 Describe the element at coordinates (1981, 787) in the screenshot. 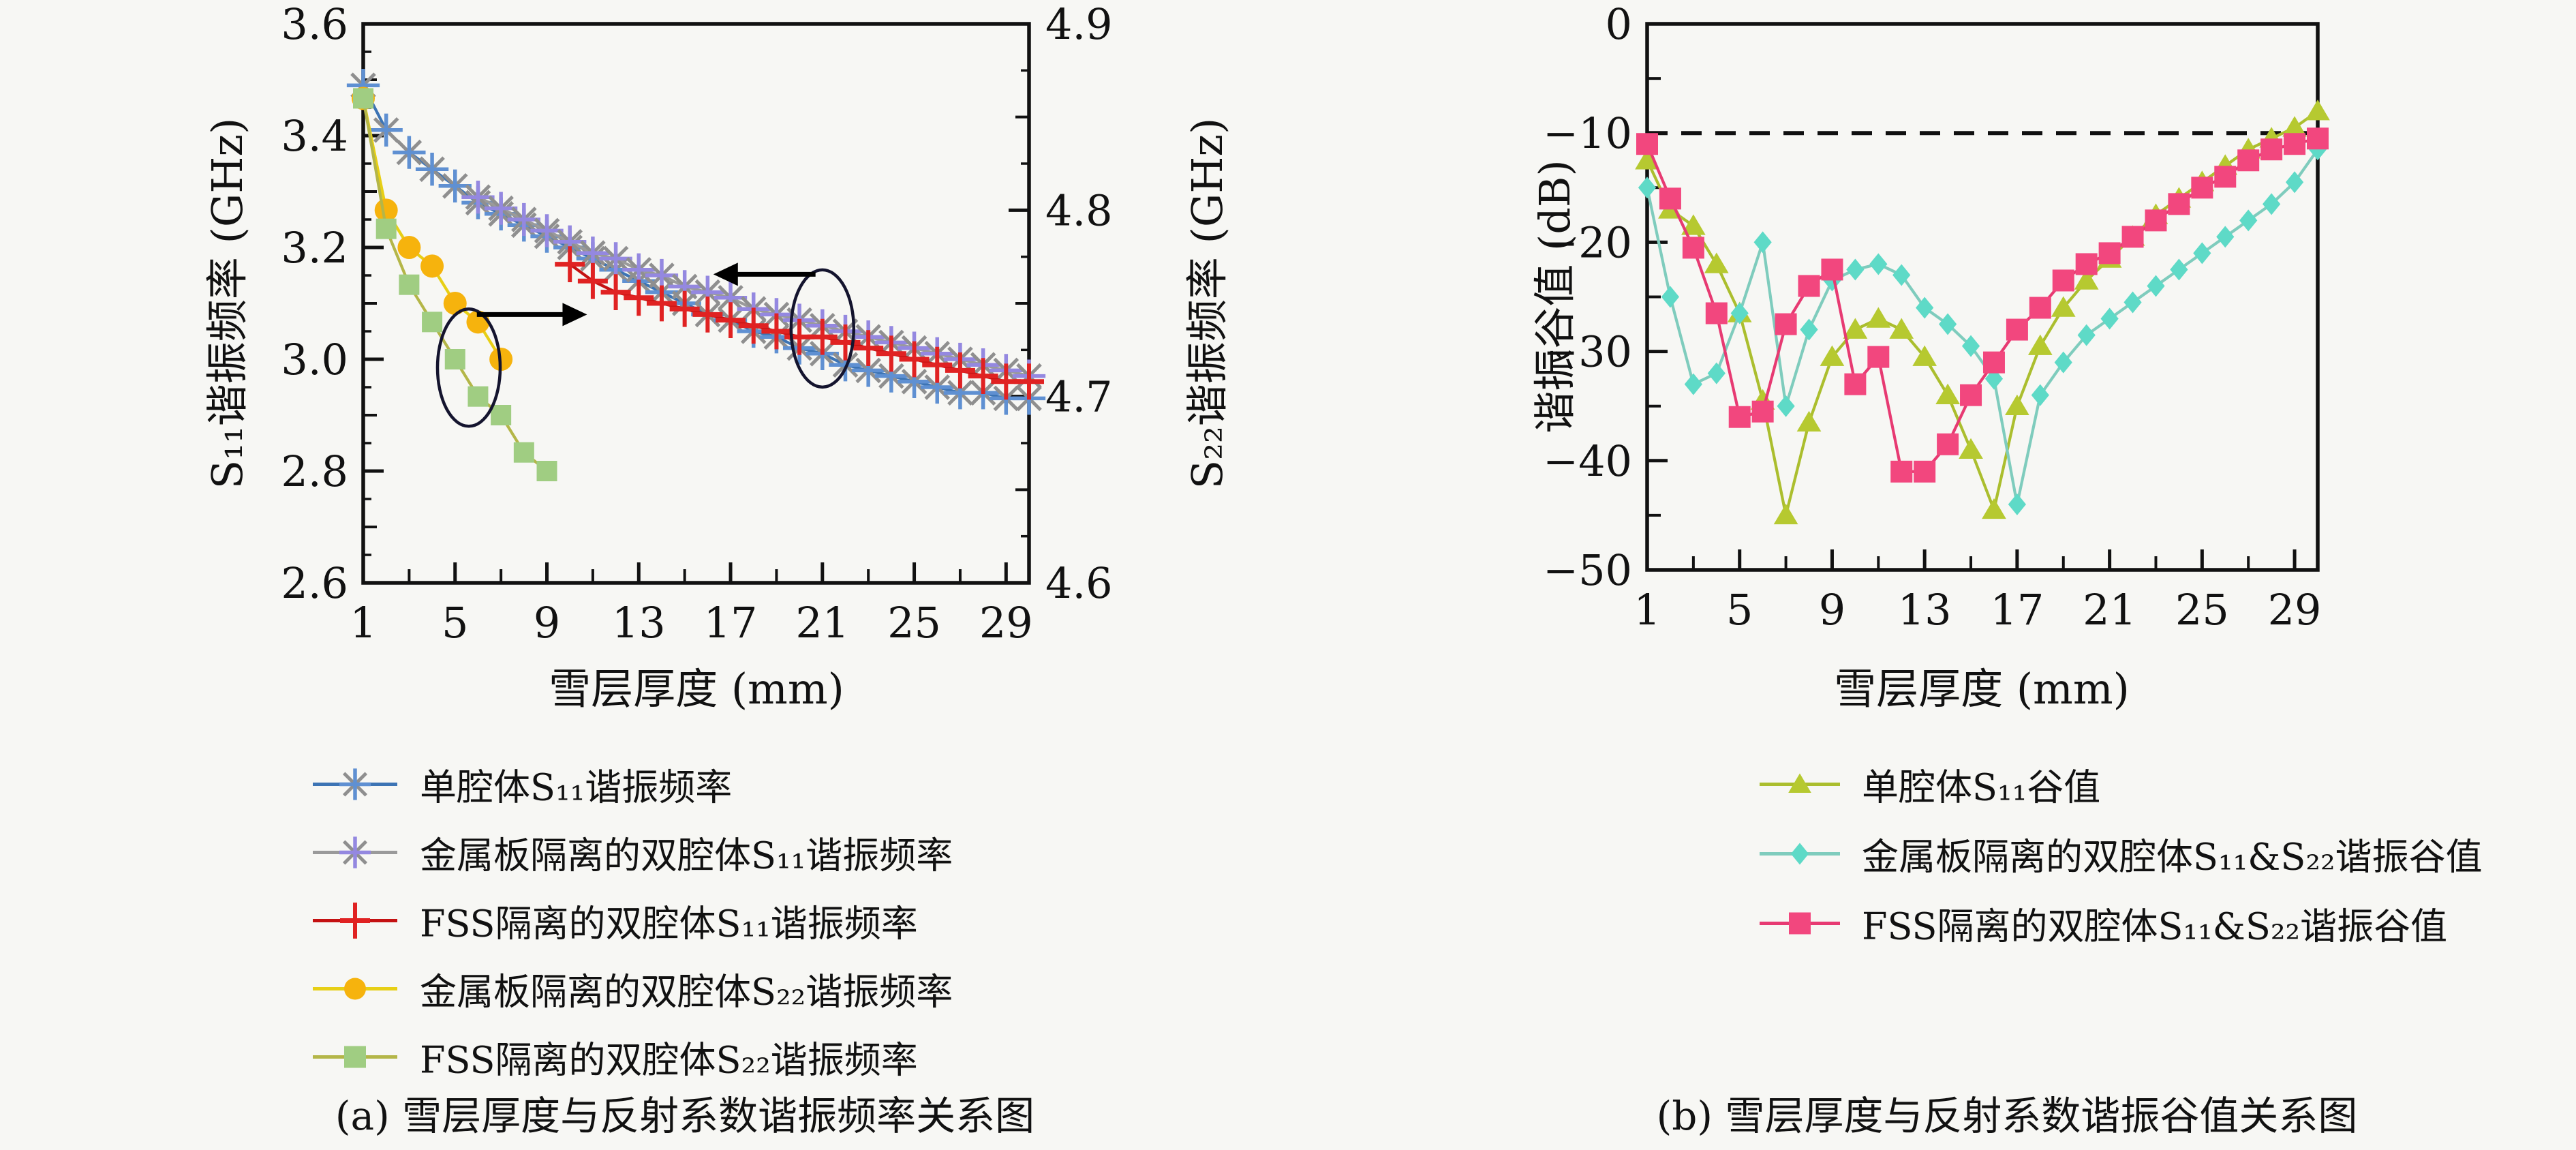

I see `legend-label-b-0: 单腔体S₁₁谷值` at that location.